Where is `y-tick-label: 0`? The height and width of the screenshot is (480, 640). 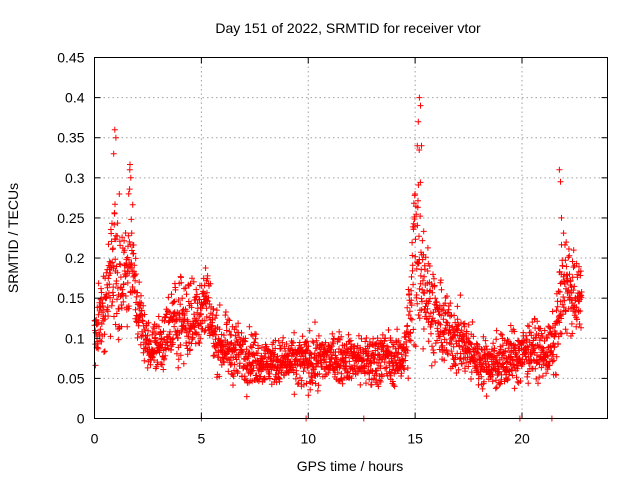
y-tick-label: 0 is located at coordinates (81, 419).